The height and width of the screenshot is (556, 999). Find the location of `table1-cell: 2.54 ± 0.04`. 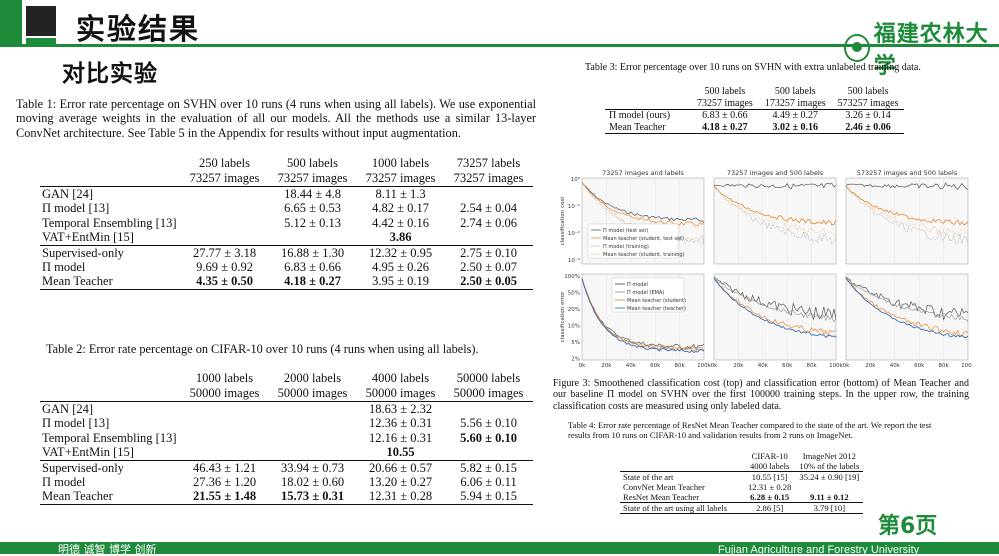

table1-cell: 2.54 ± 0.04 is located at coordinates (488, 208).